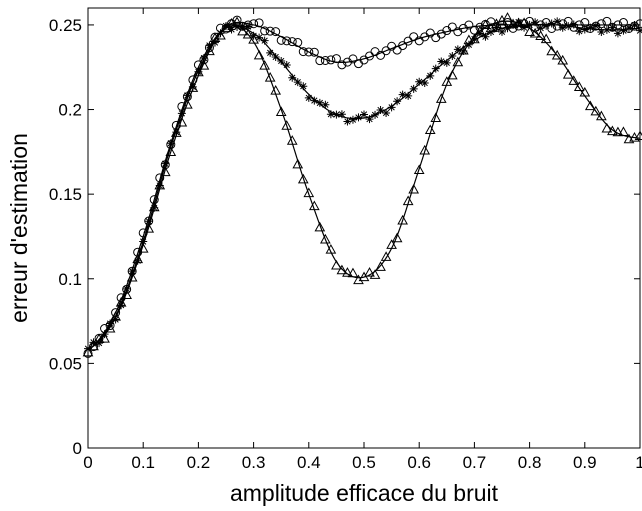 The height and width of the screenshot is (511, 642). What do you see at coordinates (638, 462) in the screenshot?
I see `x-tick-label: 1` at bounding box center [638, 462].